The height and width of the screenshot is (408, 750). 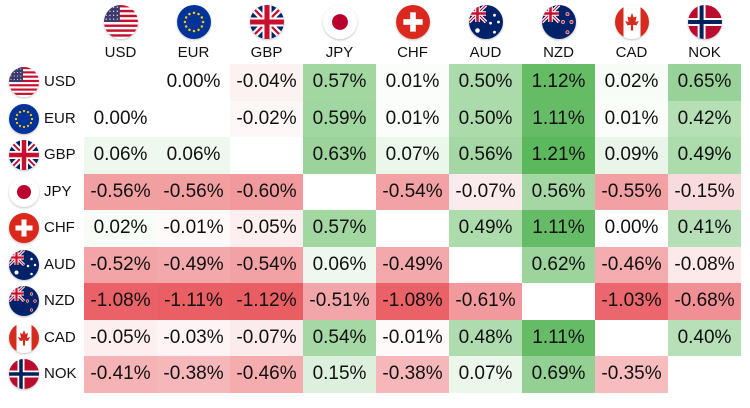 What do you see at coordinates (631, 82) in the screenshot?
I see `heatmap-cell-usd-cad: 0.02%` at bounding box center [631, 82].